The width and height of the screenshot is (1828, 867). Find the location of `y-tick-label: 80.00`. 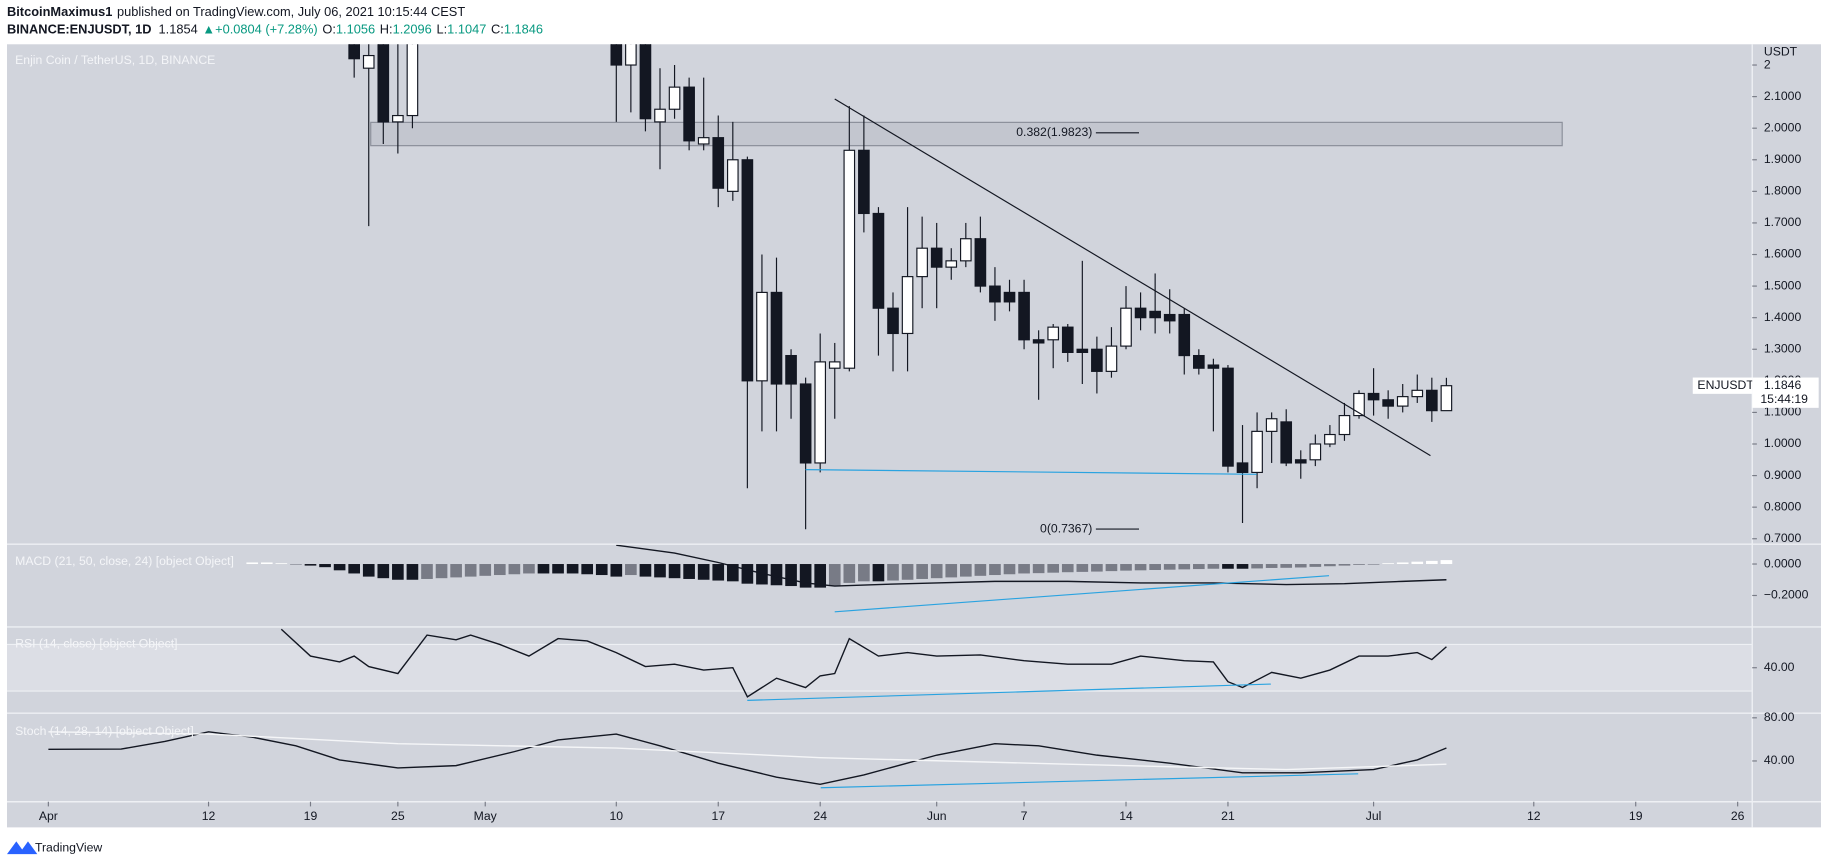

y-tick-label: 80.00 is located at coordinates (1779, 717).